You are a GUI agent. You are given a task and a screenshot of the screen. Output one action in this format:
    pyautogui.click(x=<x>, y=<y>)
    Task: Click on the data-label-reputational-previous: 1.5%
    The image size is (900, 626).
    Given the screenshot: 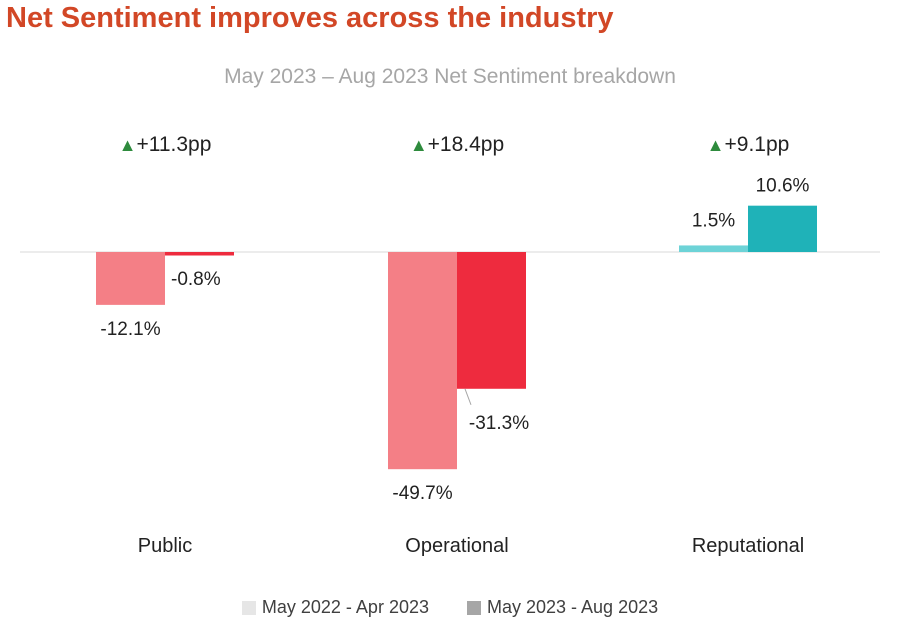 What is the action you would take?
    pyautogui.click(x=713, y=220)
    